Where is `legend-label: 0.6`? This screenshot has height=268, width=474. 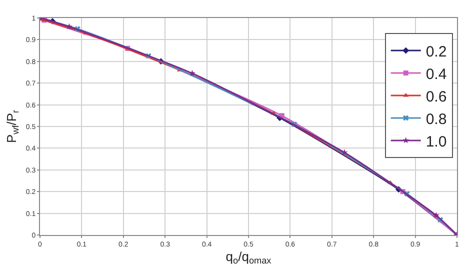 legend-label: 0.6 is located at coordinates (436, 97).